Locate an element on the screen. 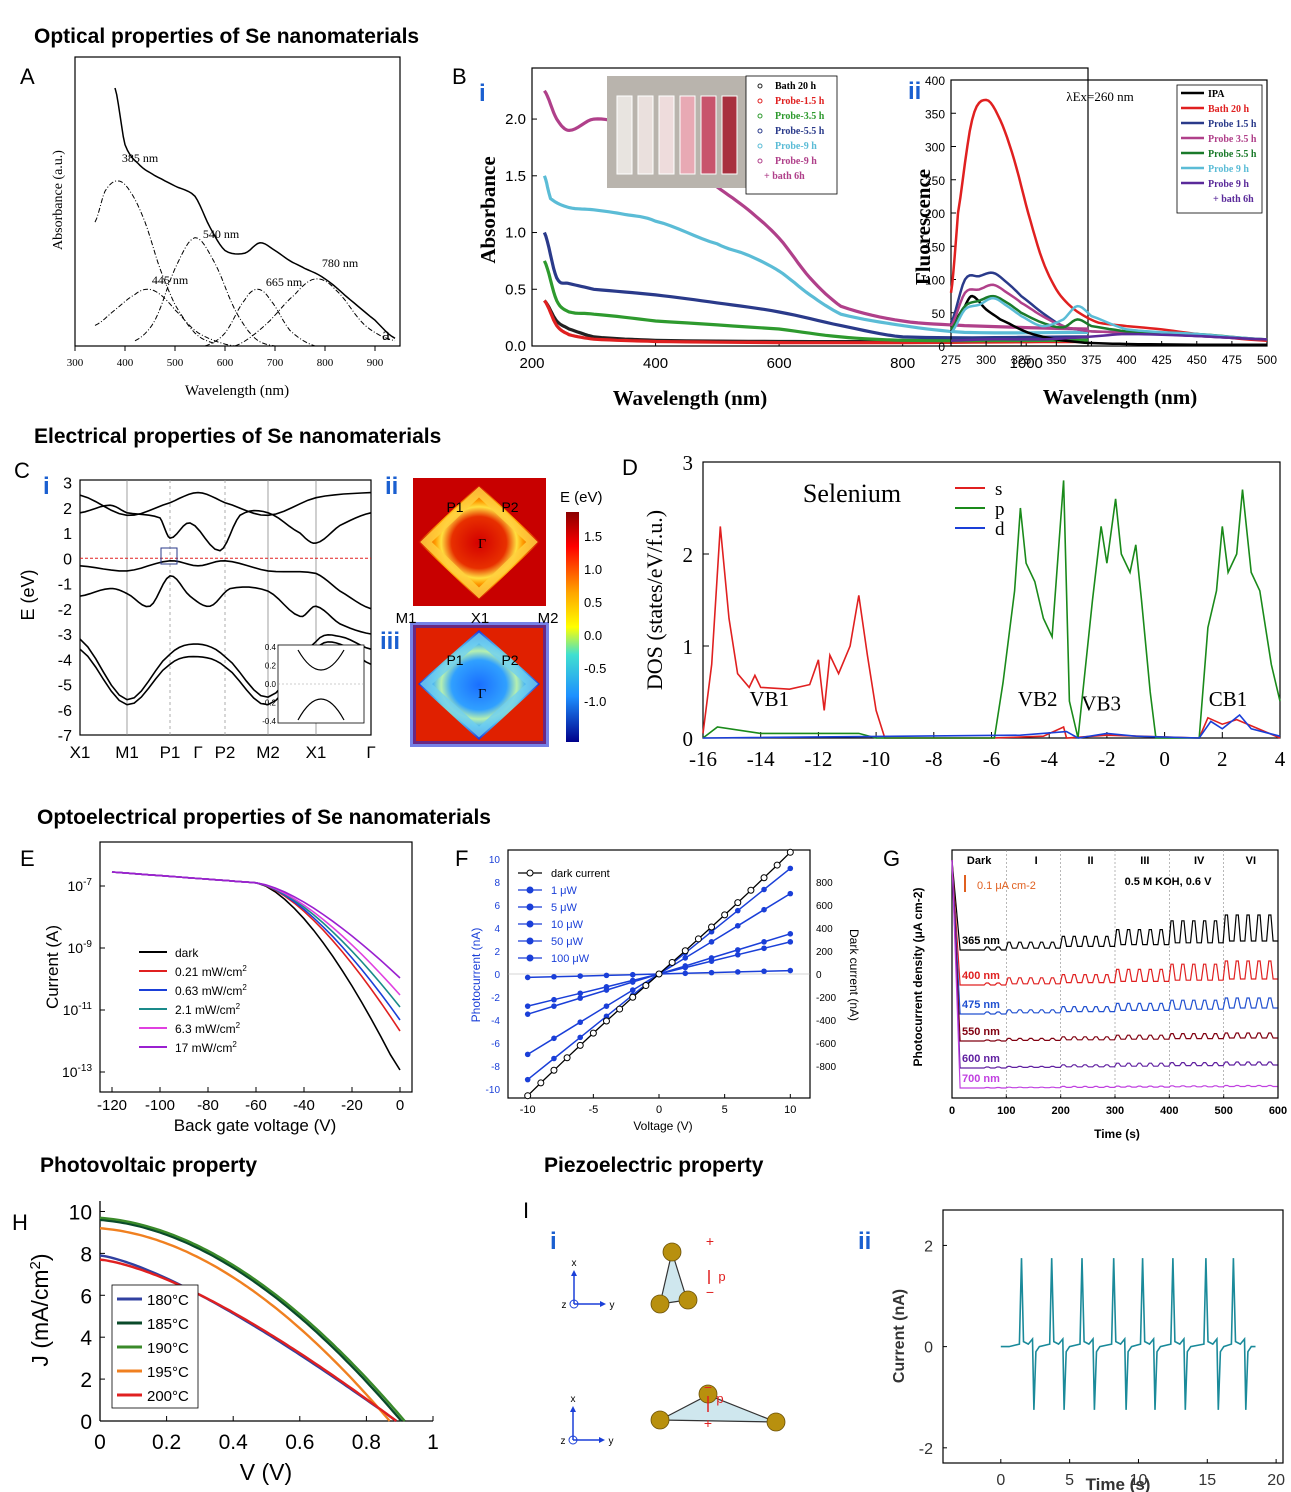  y-tick-label: 0 is located at coordinates (497, 975).